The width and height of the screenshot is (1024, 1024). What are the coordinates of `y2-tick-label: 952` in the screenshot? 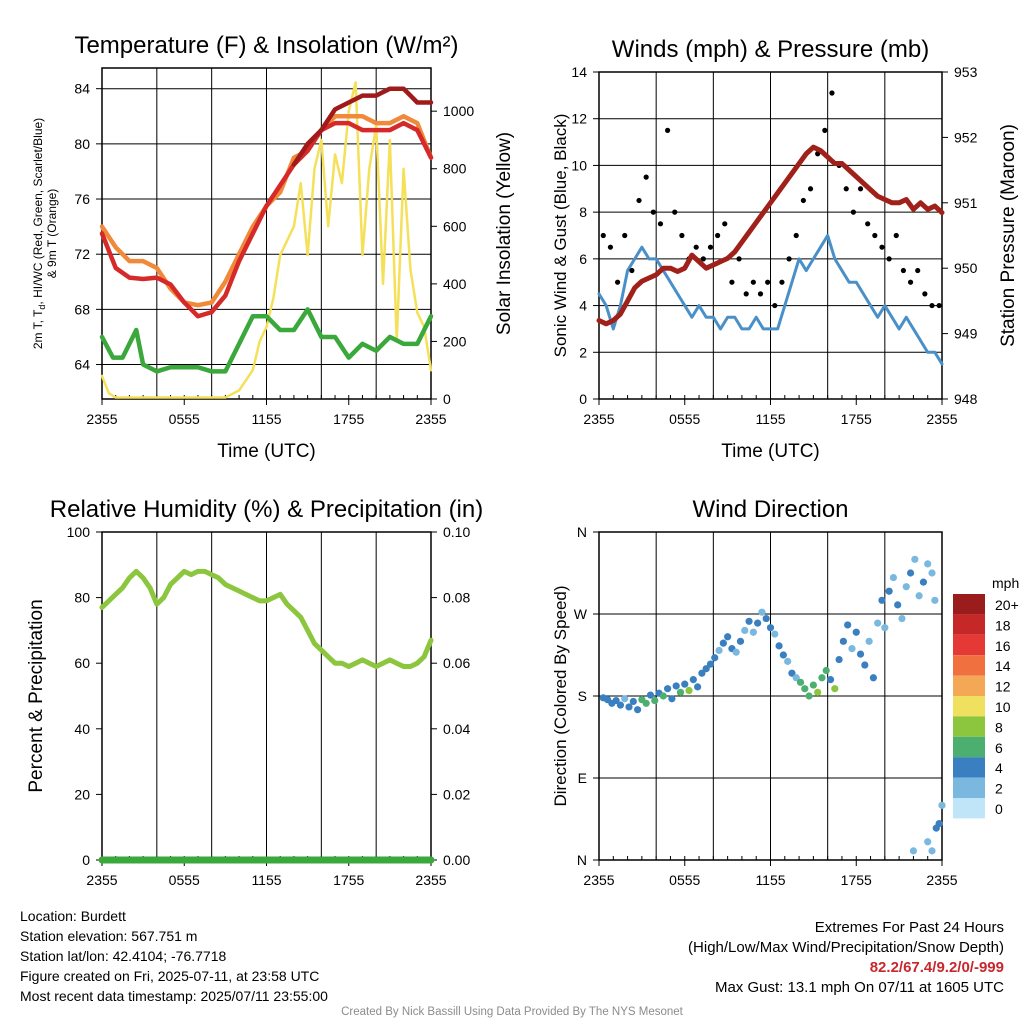 It's located at (966, 137).